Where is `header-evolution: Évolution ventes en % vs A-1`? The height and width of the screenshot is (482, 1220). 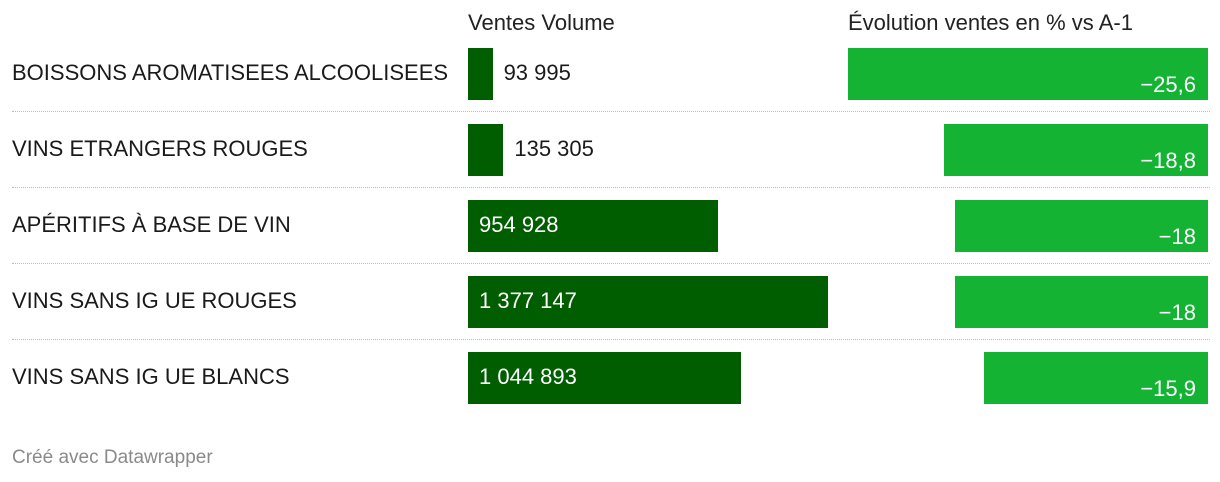 header-evolution: Évolution ventes en % vs A-1 is located at coordinates (990, 22).